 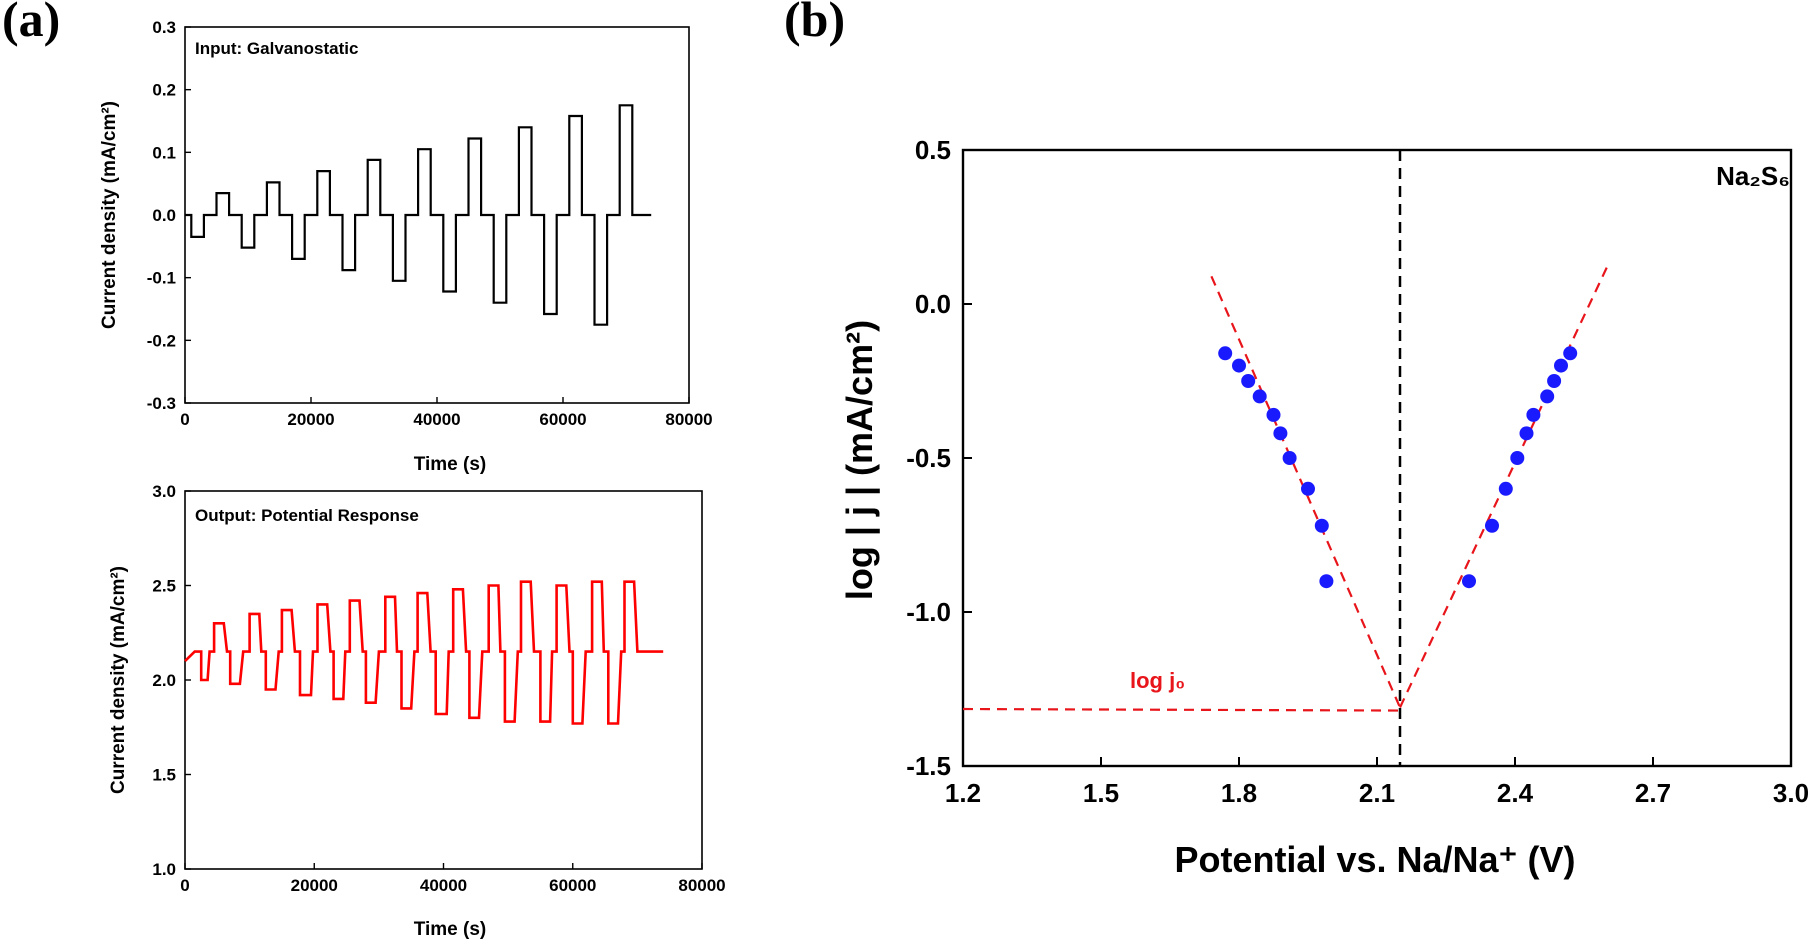 What do you see at coordinates (450, 464) in the screenshot?
I see `chart-a-top-xlabel: Time (s)` at bounding box center [450, 464].